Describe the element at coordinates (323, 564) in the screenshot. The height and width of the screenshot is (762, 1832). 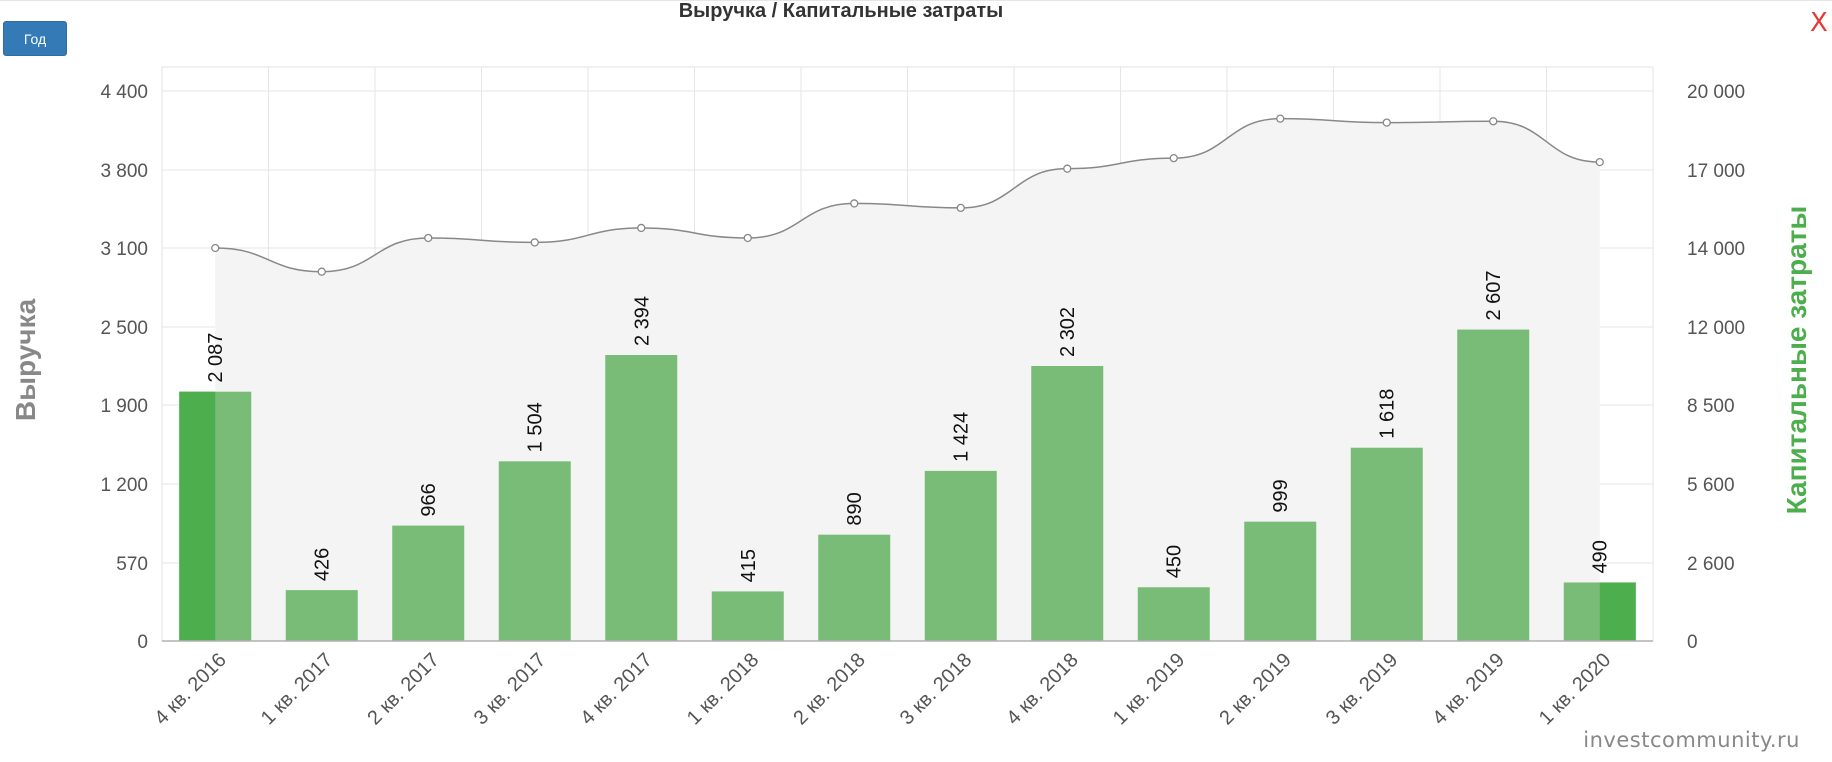
I see `bar-data-label: 426` at that location.